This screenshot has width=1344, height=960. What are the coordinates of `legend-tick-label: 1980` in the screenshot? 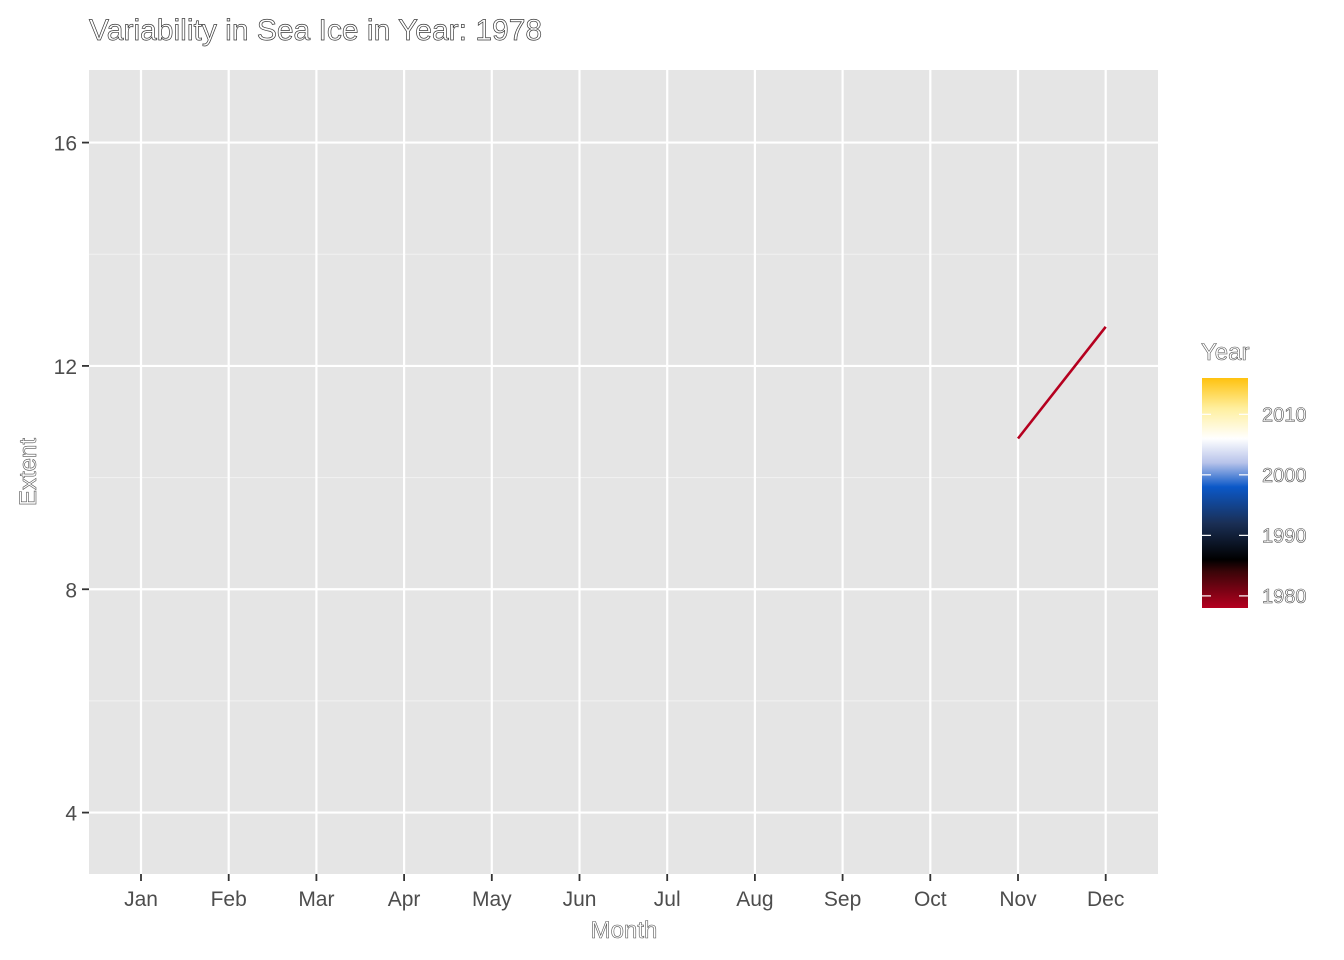 It's located at (1284, 597).